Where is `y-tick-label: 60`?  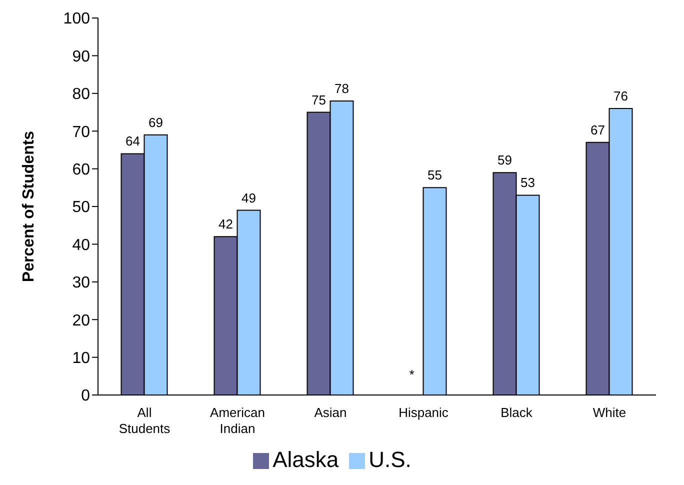 y-tick-label: 60 is located at coordinates (81, 169).